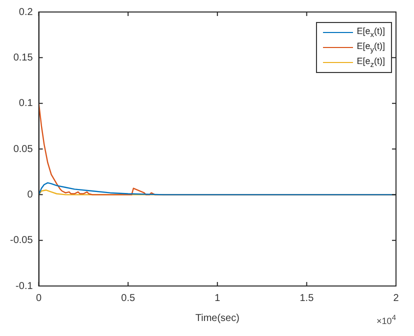 The width and height of the screenshot is (414, 336). What do you see at coordinates (25, 286) in the screenshot?
I see `y-tick-label: -0.1` at bounding box center [25, 286].